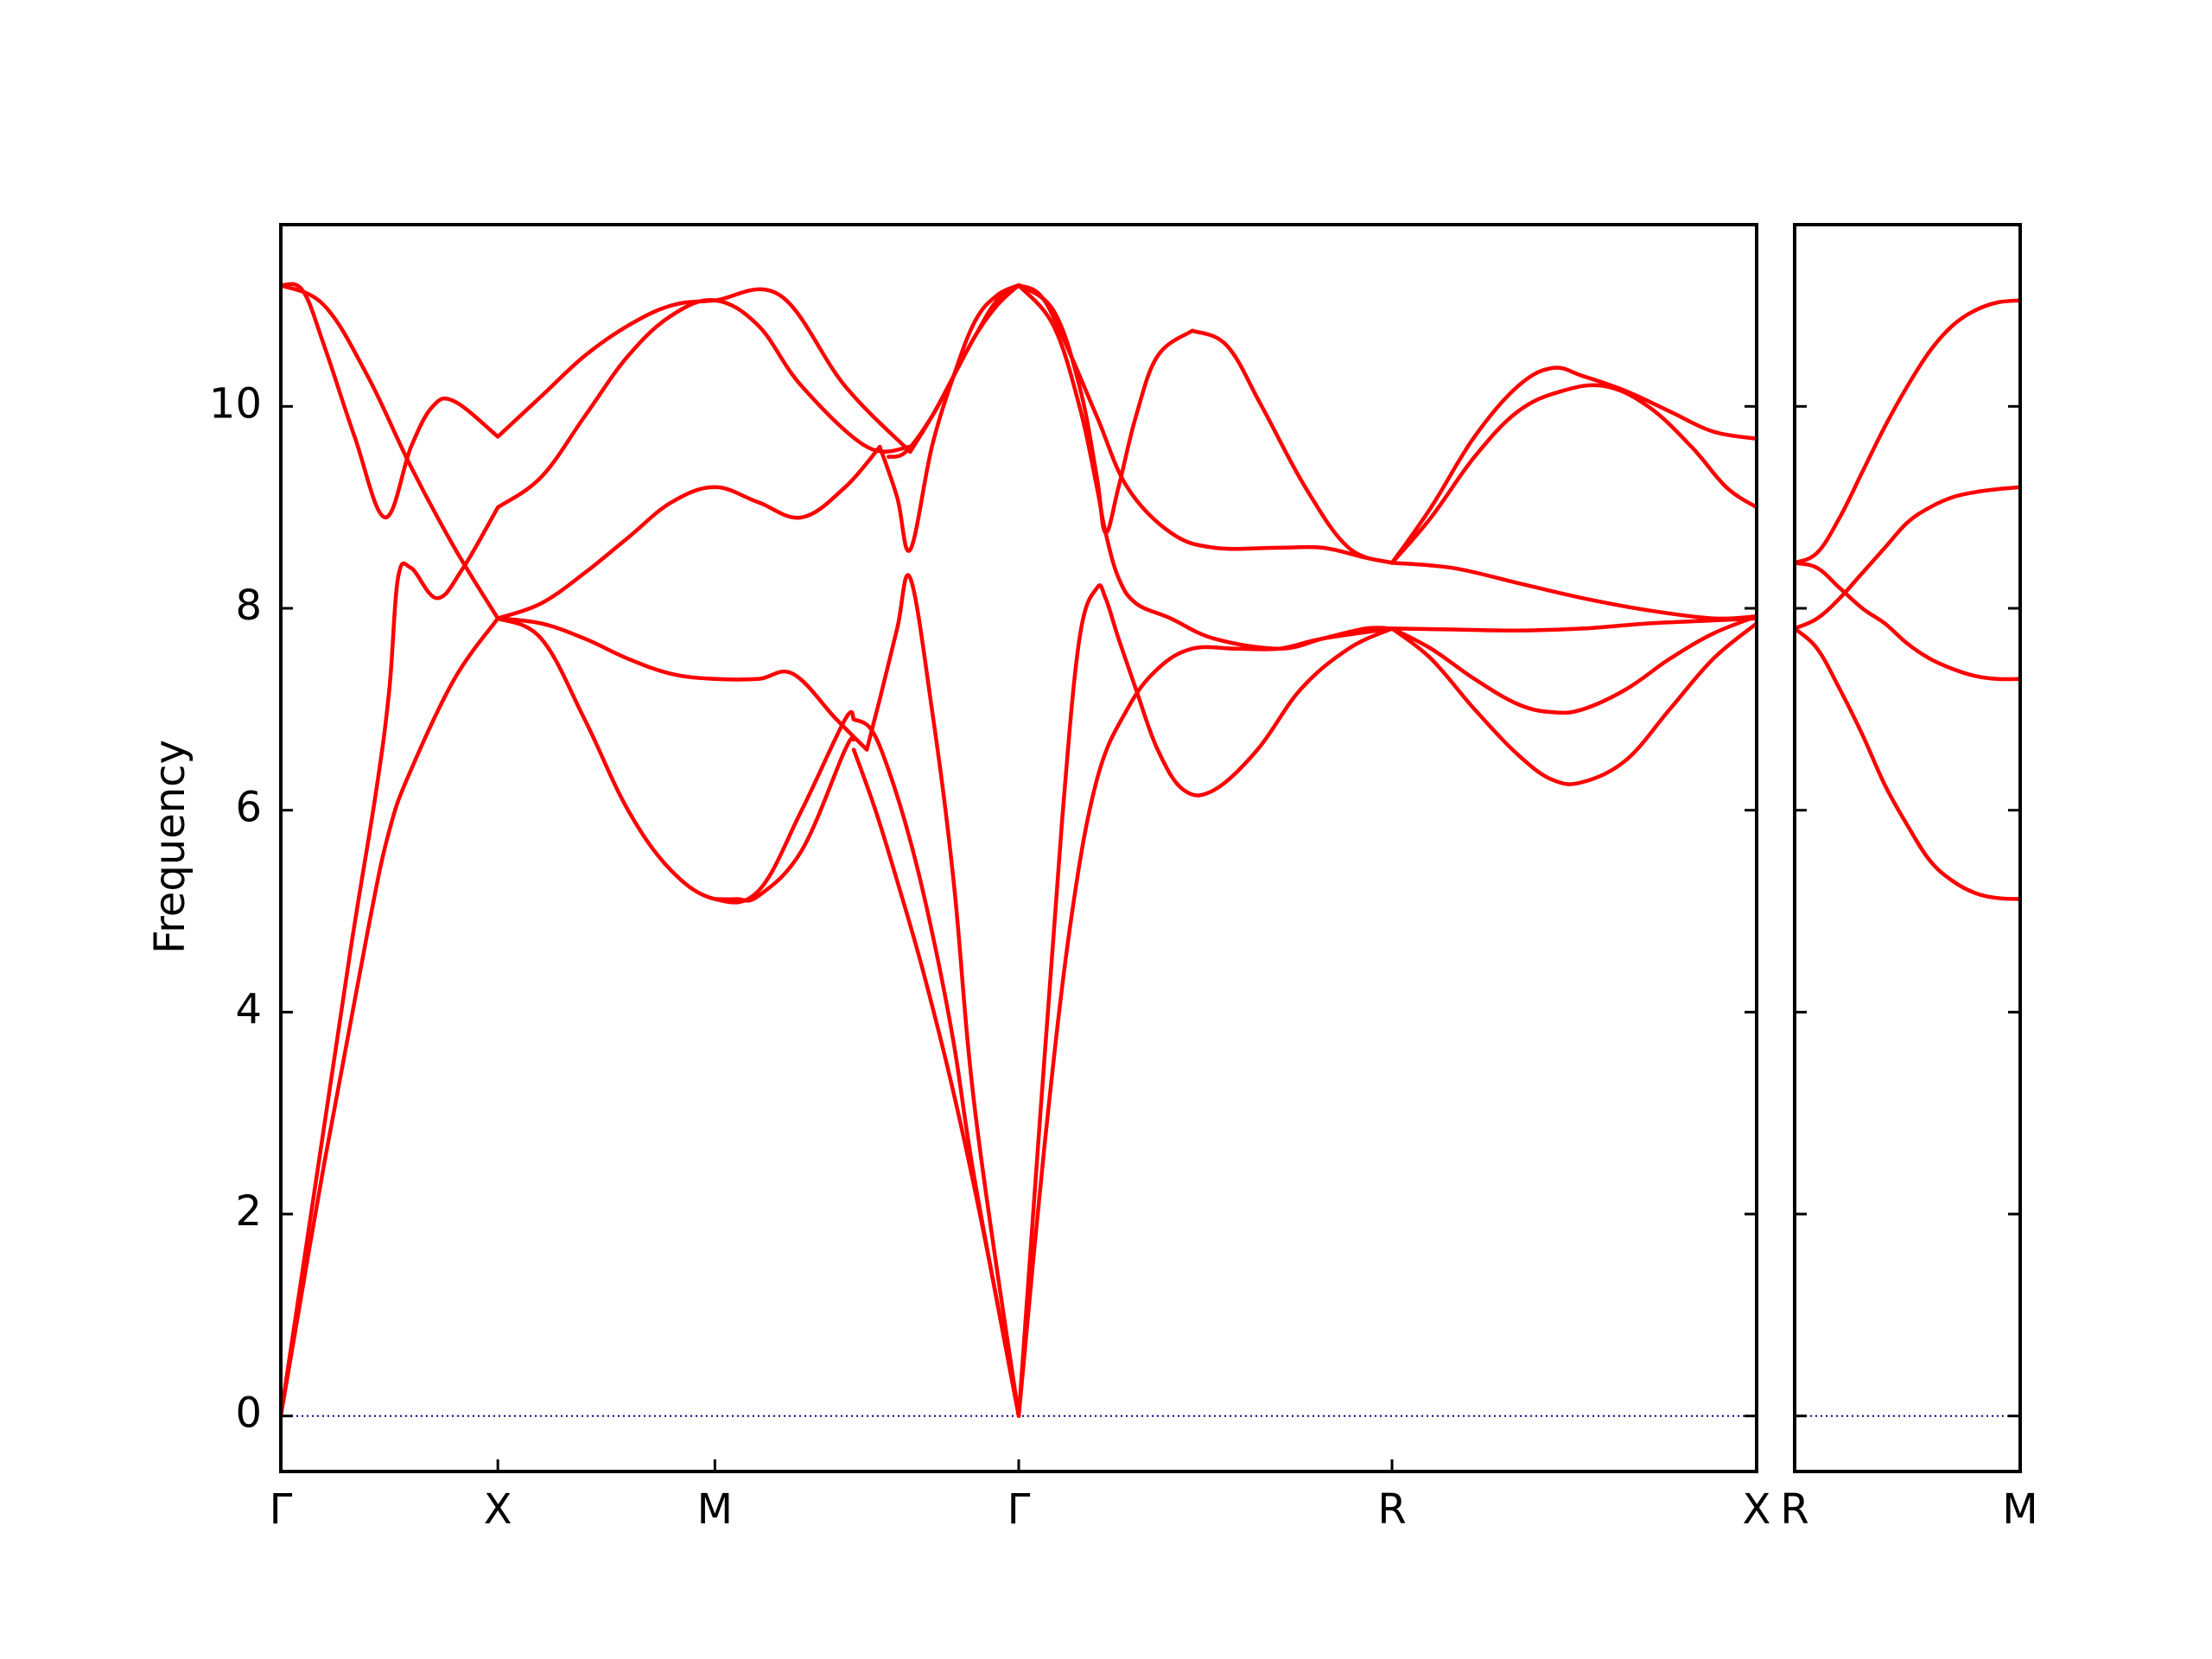 The height and width of the screenshot is (1659, 2212). I want to click on y-tick-label: 0, so click(248, 1413).